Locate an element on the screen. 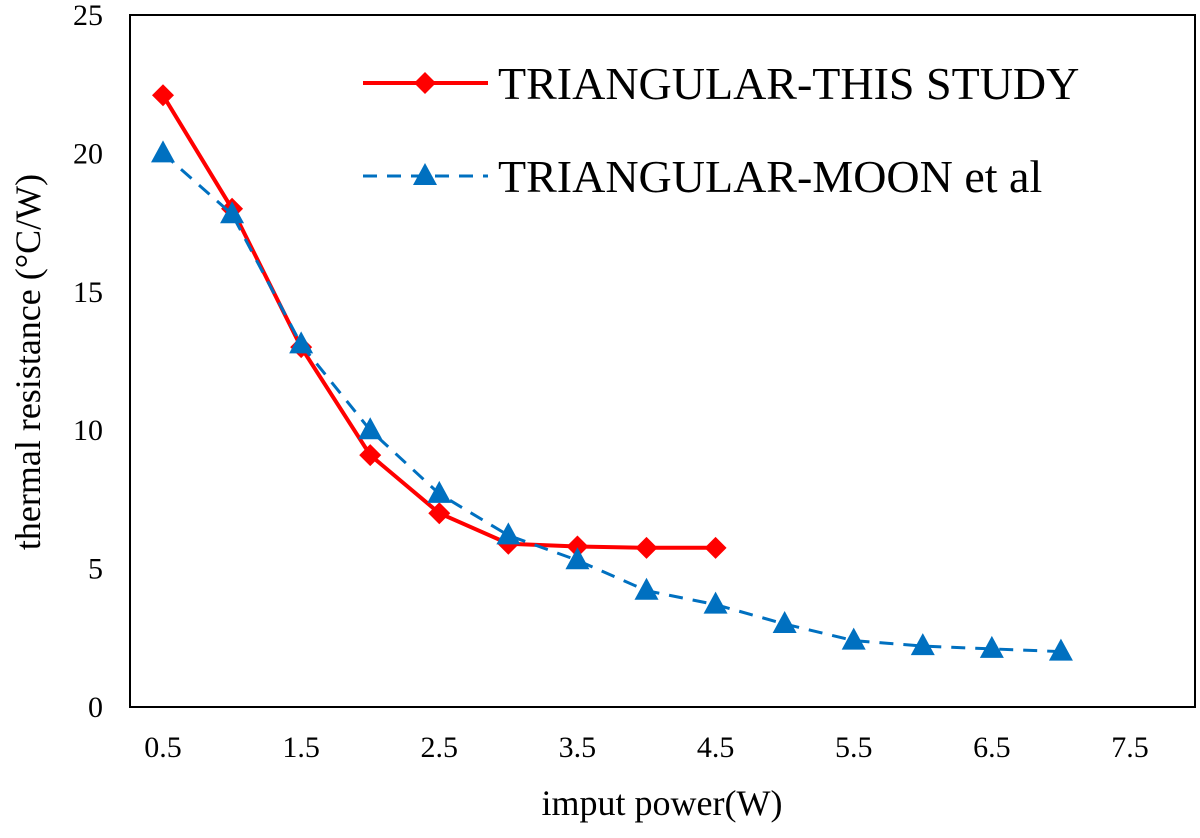 The width and height of the screenshot is (1200, 838). x-tick-label: 0.5 is located at coordinates (163, 747).